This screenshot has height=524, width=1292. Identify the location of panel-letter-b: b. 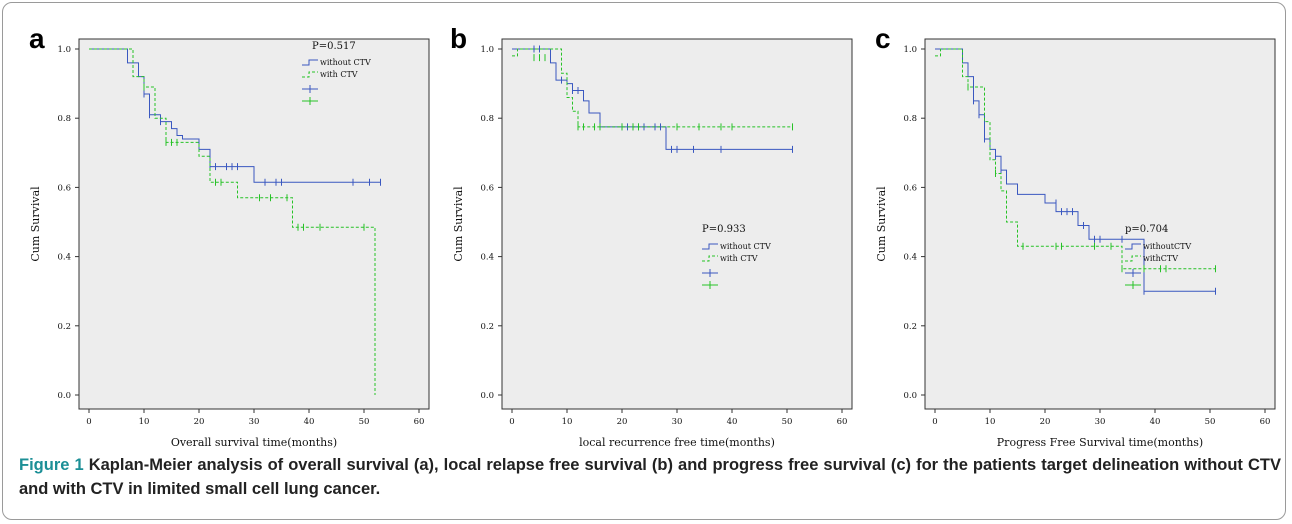
(459, 38).